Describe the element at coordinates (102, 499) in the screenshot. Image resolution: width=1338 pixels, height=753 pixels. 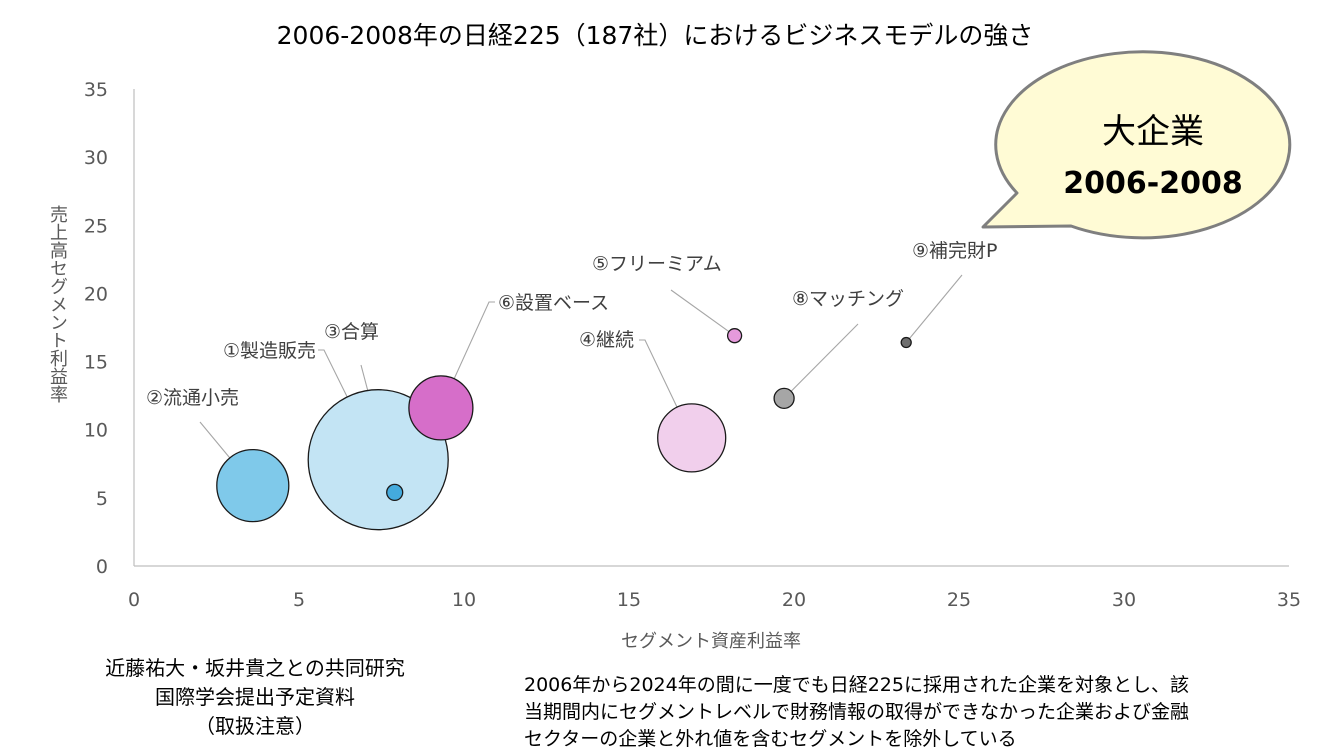
I see `y-tick-label: 5` at that location.